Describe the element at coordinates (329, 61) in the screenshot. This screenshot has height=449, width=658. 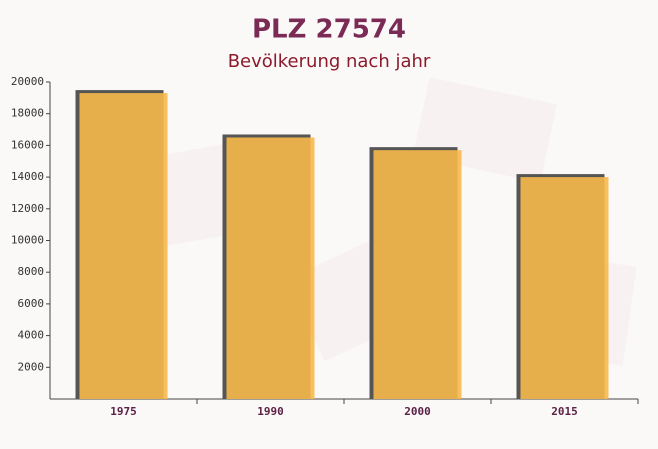
I see `chart-subtitle: Bevölkerung nach jahr` at that location.